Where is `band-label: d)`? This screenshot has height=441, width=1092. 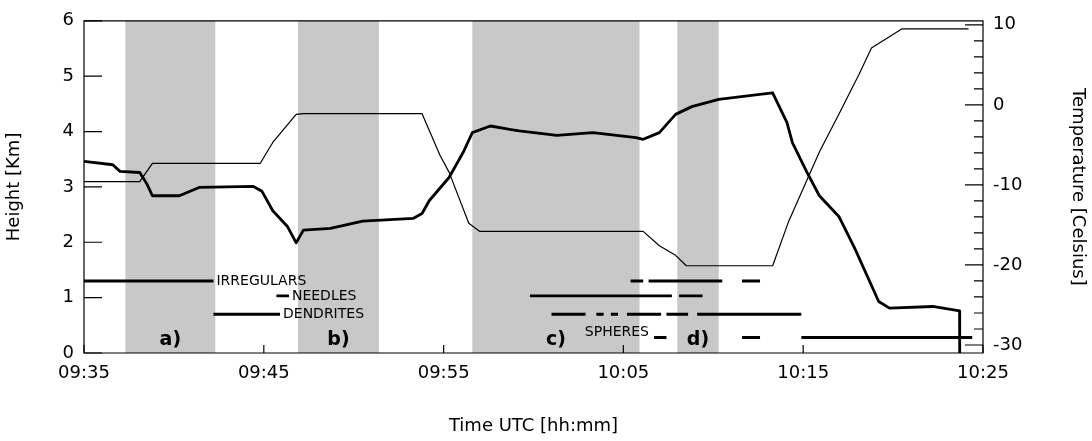 band-label: d) is located at coordinates (698, 338).